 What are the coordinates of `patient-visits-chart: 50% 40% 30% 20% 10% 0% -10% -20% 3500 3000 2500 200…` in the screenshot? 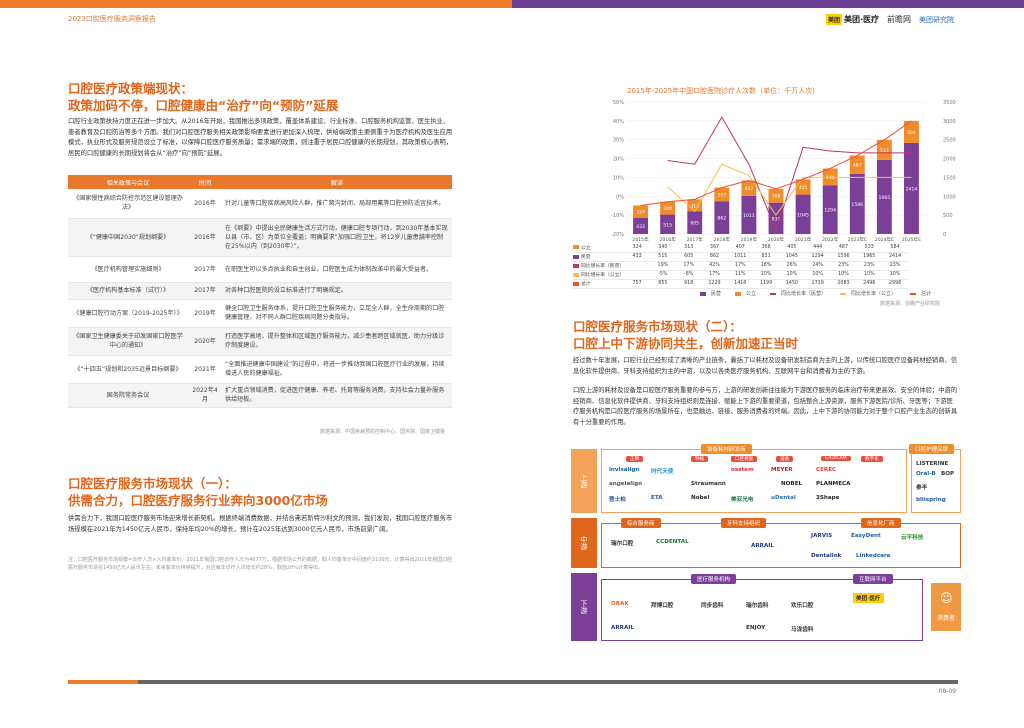 It's located at (783, 171).